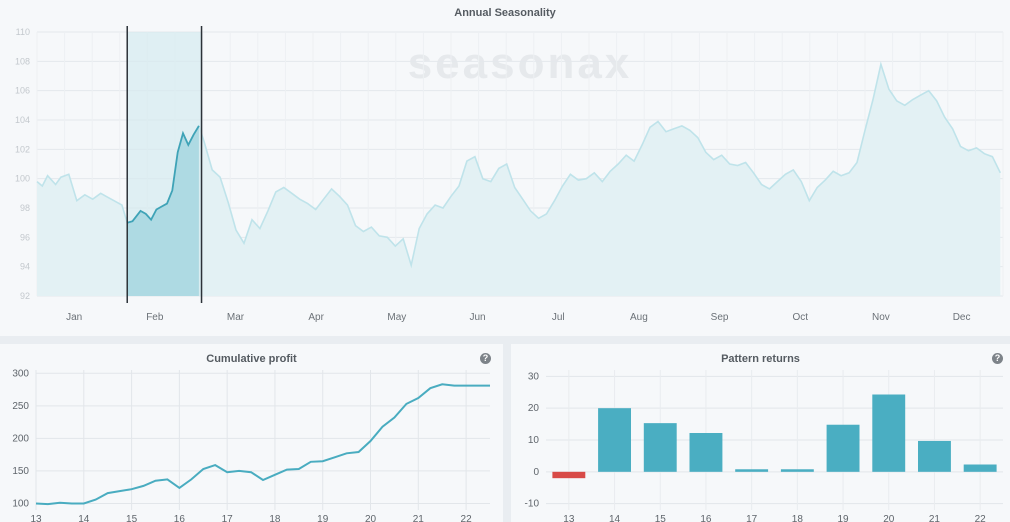  I want to click on y-tick-label: 150, so click(20, 471).